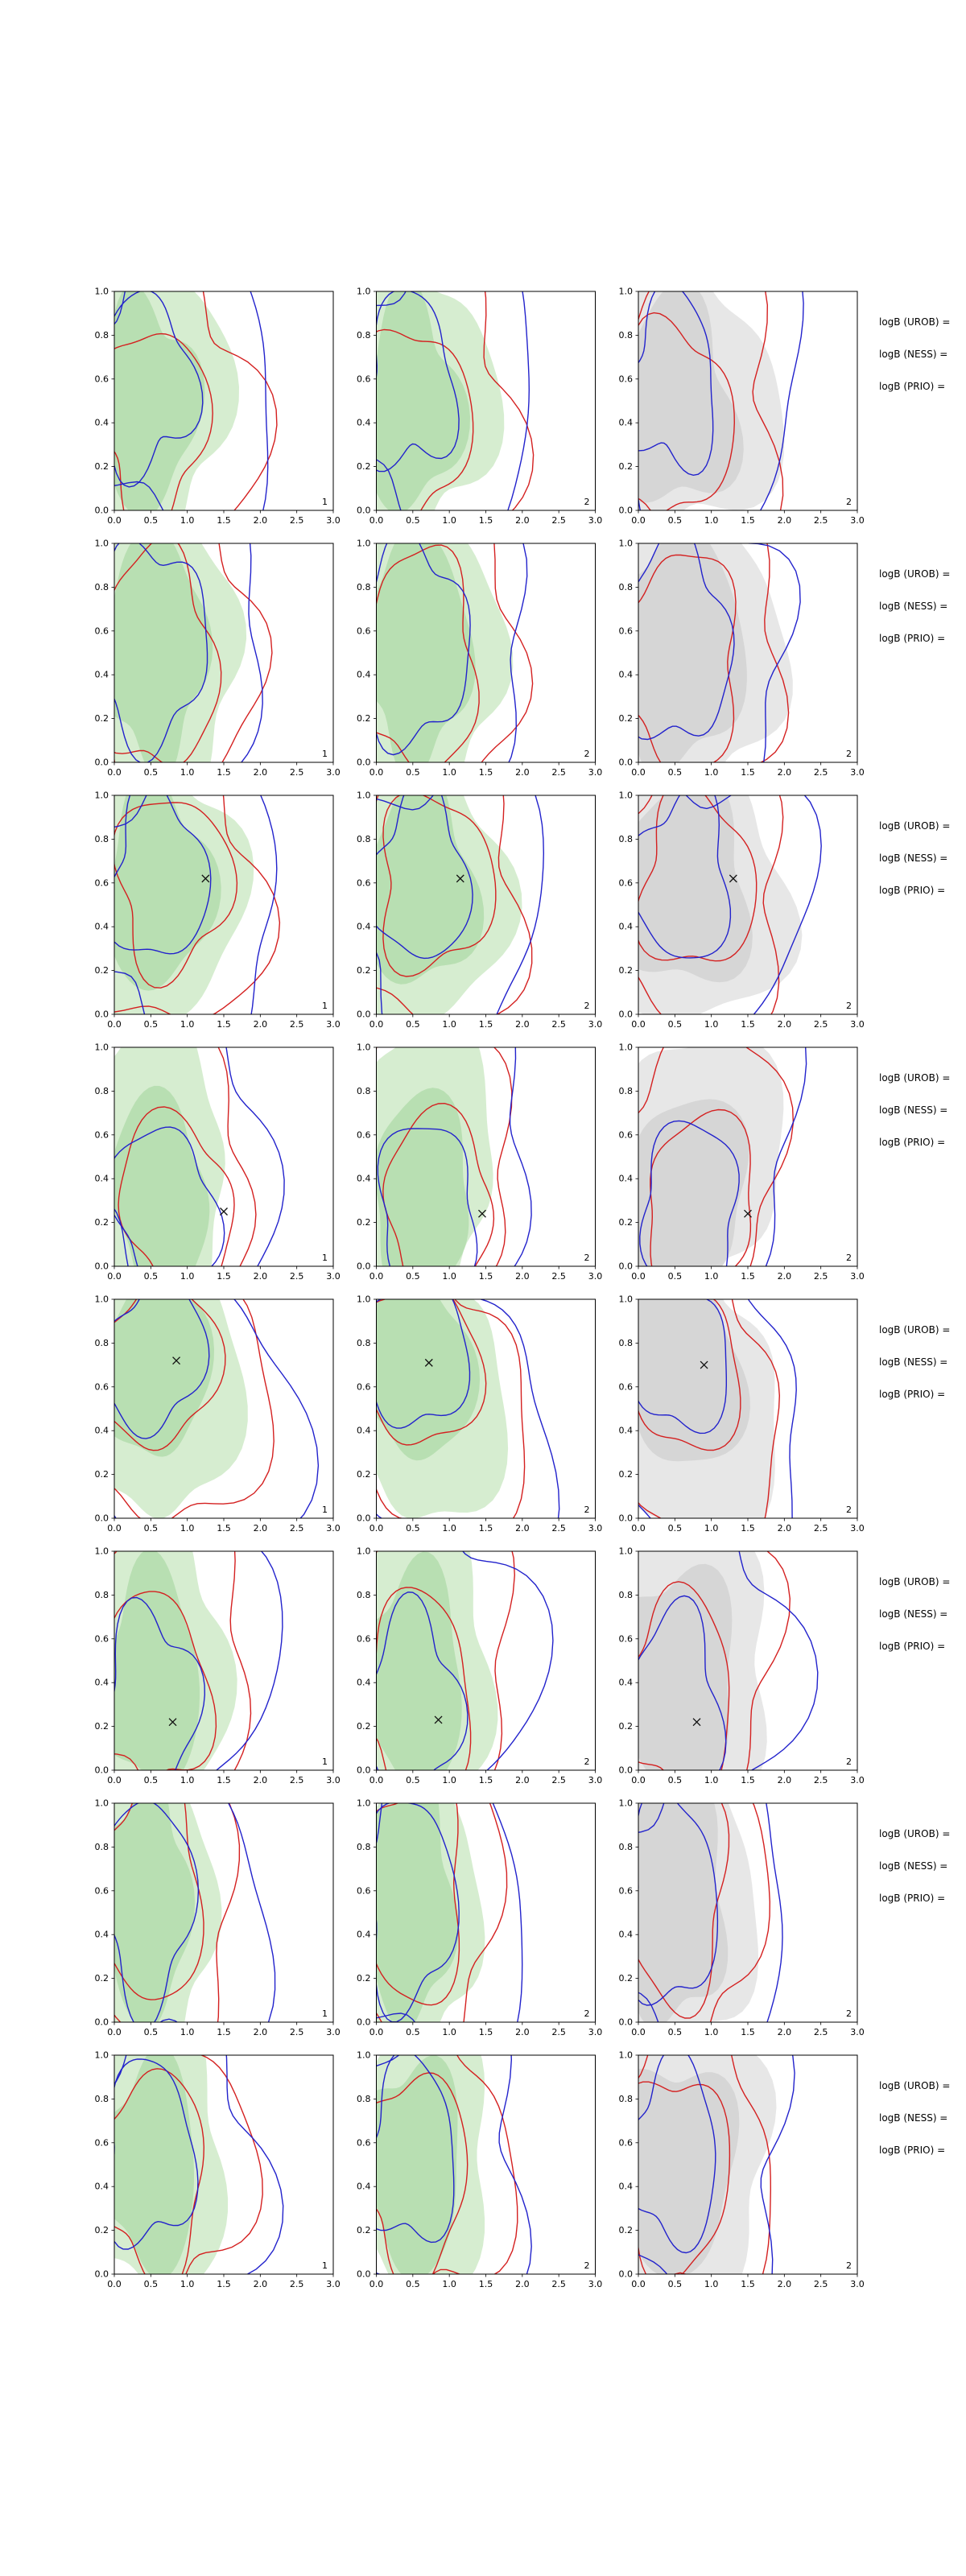 The width and height of the screenshot is (966, 2576). I want to click on blue-contour-line, so click(468, 1408).